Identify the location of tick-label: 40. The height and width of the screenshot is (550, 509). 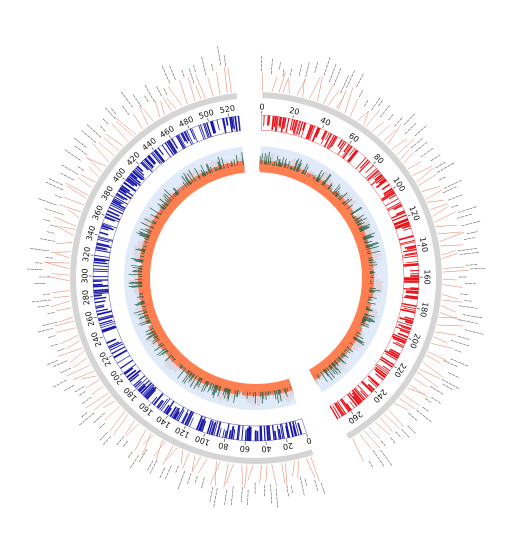
(325, 122).